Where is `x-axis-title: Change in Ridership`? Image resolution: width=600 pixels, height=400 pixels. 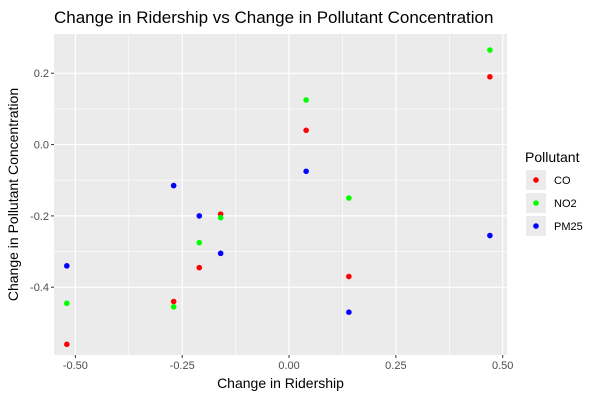 x-axis-title: Change in Ridership is located at coordinates (280, 383).